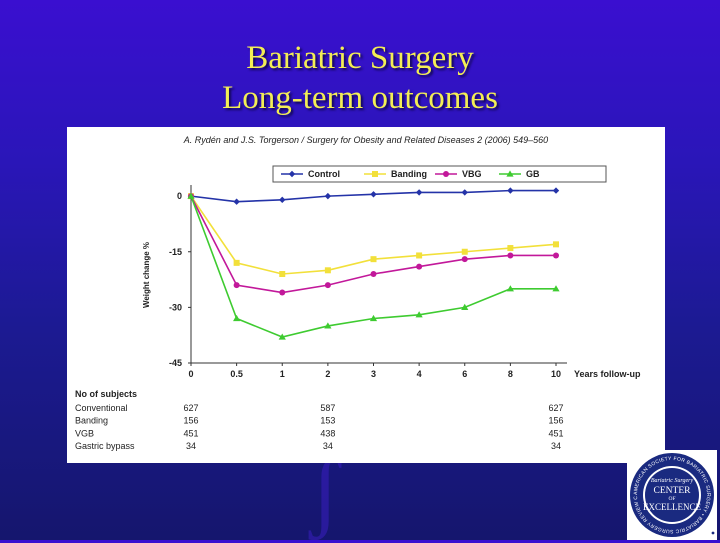 This screenshot has height=543, width=720. What do you see at coordinates (472, 174) in the screenshot?
I see `legend-label-vbg: VBG` at bounding box center [472, 174].